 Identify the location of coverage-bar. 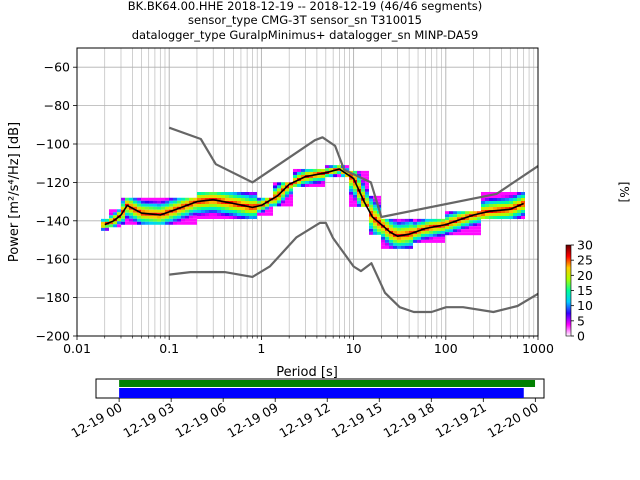
(321, 393).